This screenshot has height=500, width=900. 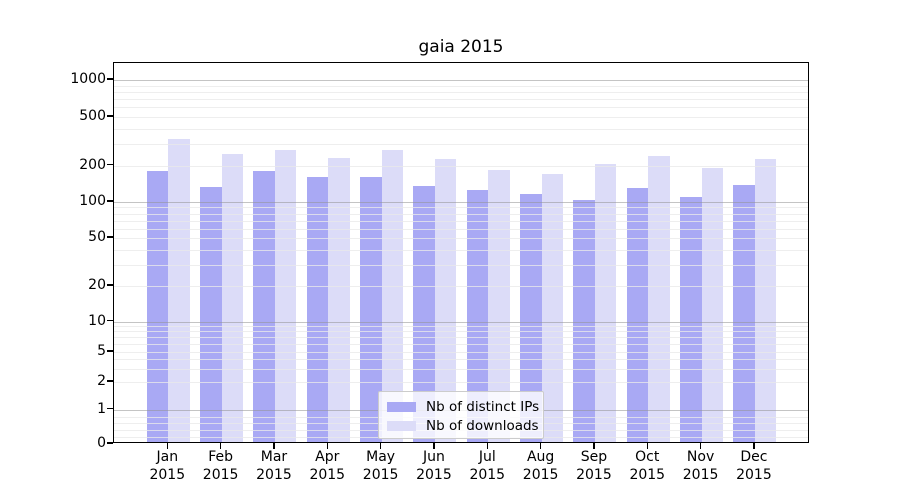 What do you see at coordinates (167, 466) in the screenshot?
I see `x-tick-label-jan: Jan 2015` at bounding box center [167, 466].